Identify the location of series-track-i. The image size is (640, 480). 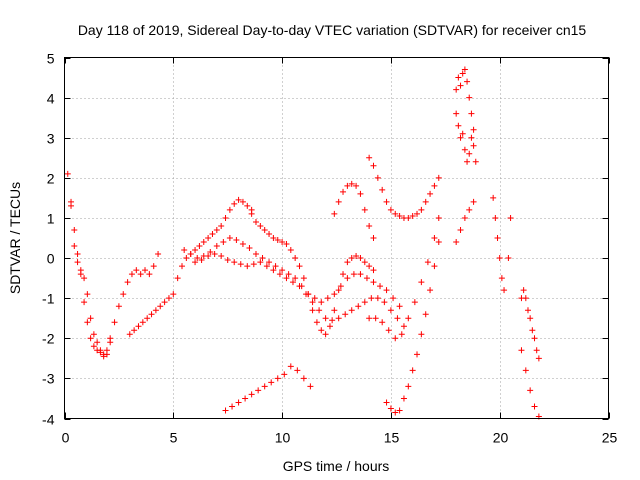
(404, 187).